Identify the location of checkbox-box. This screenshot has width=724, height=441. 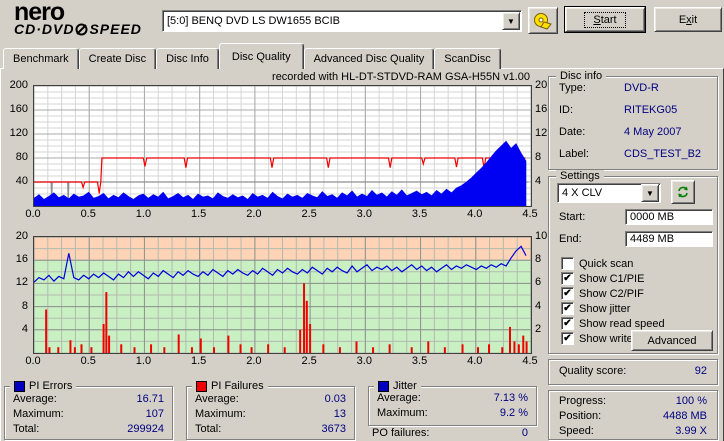
(567, 263).